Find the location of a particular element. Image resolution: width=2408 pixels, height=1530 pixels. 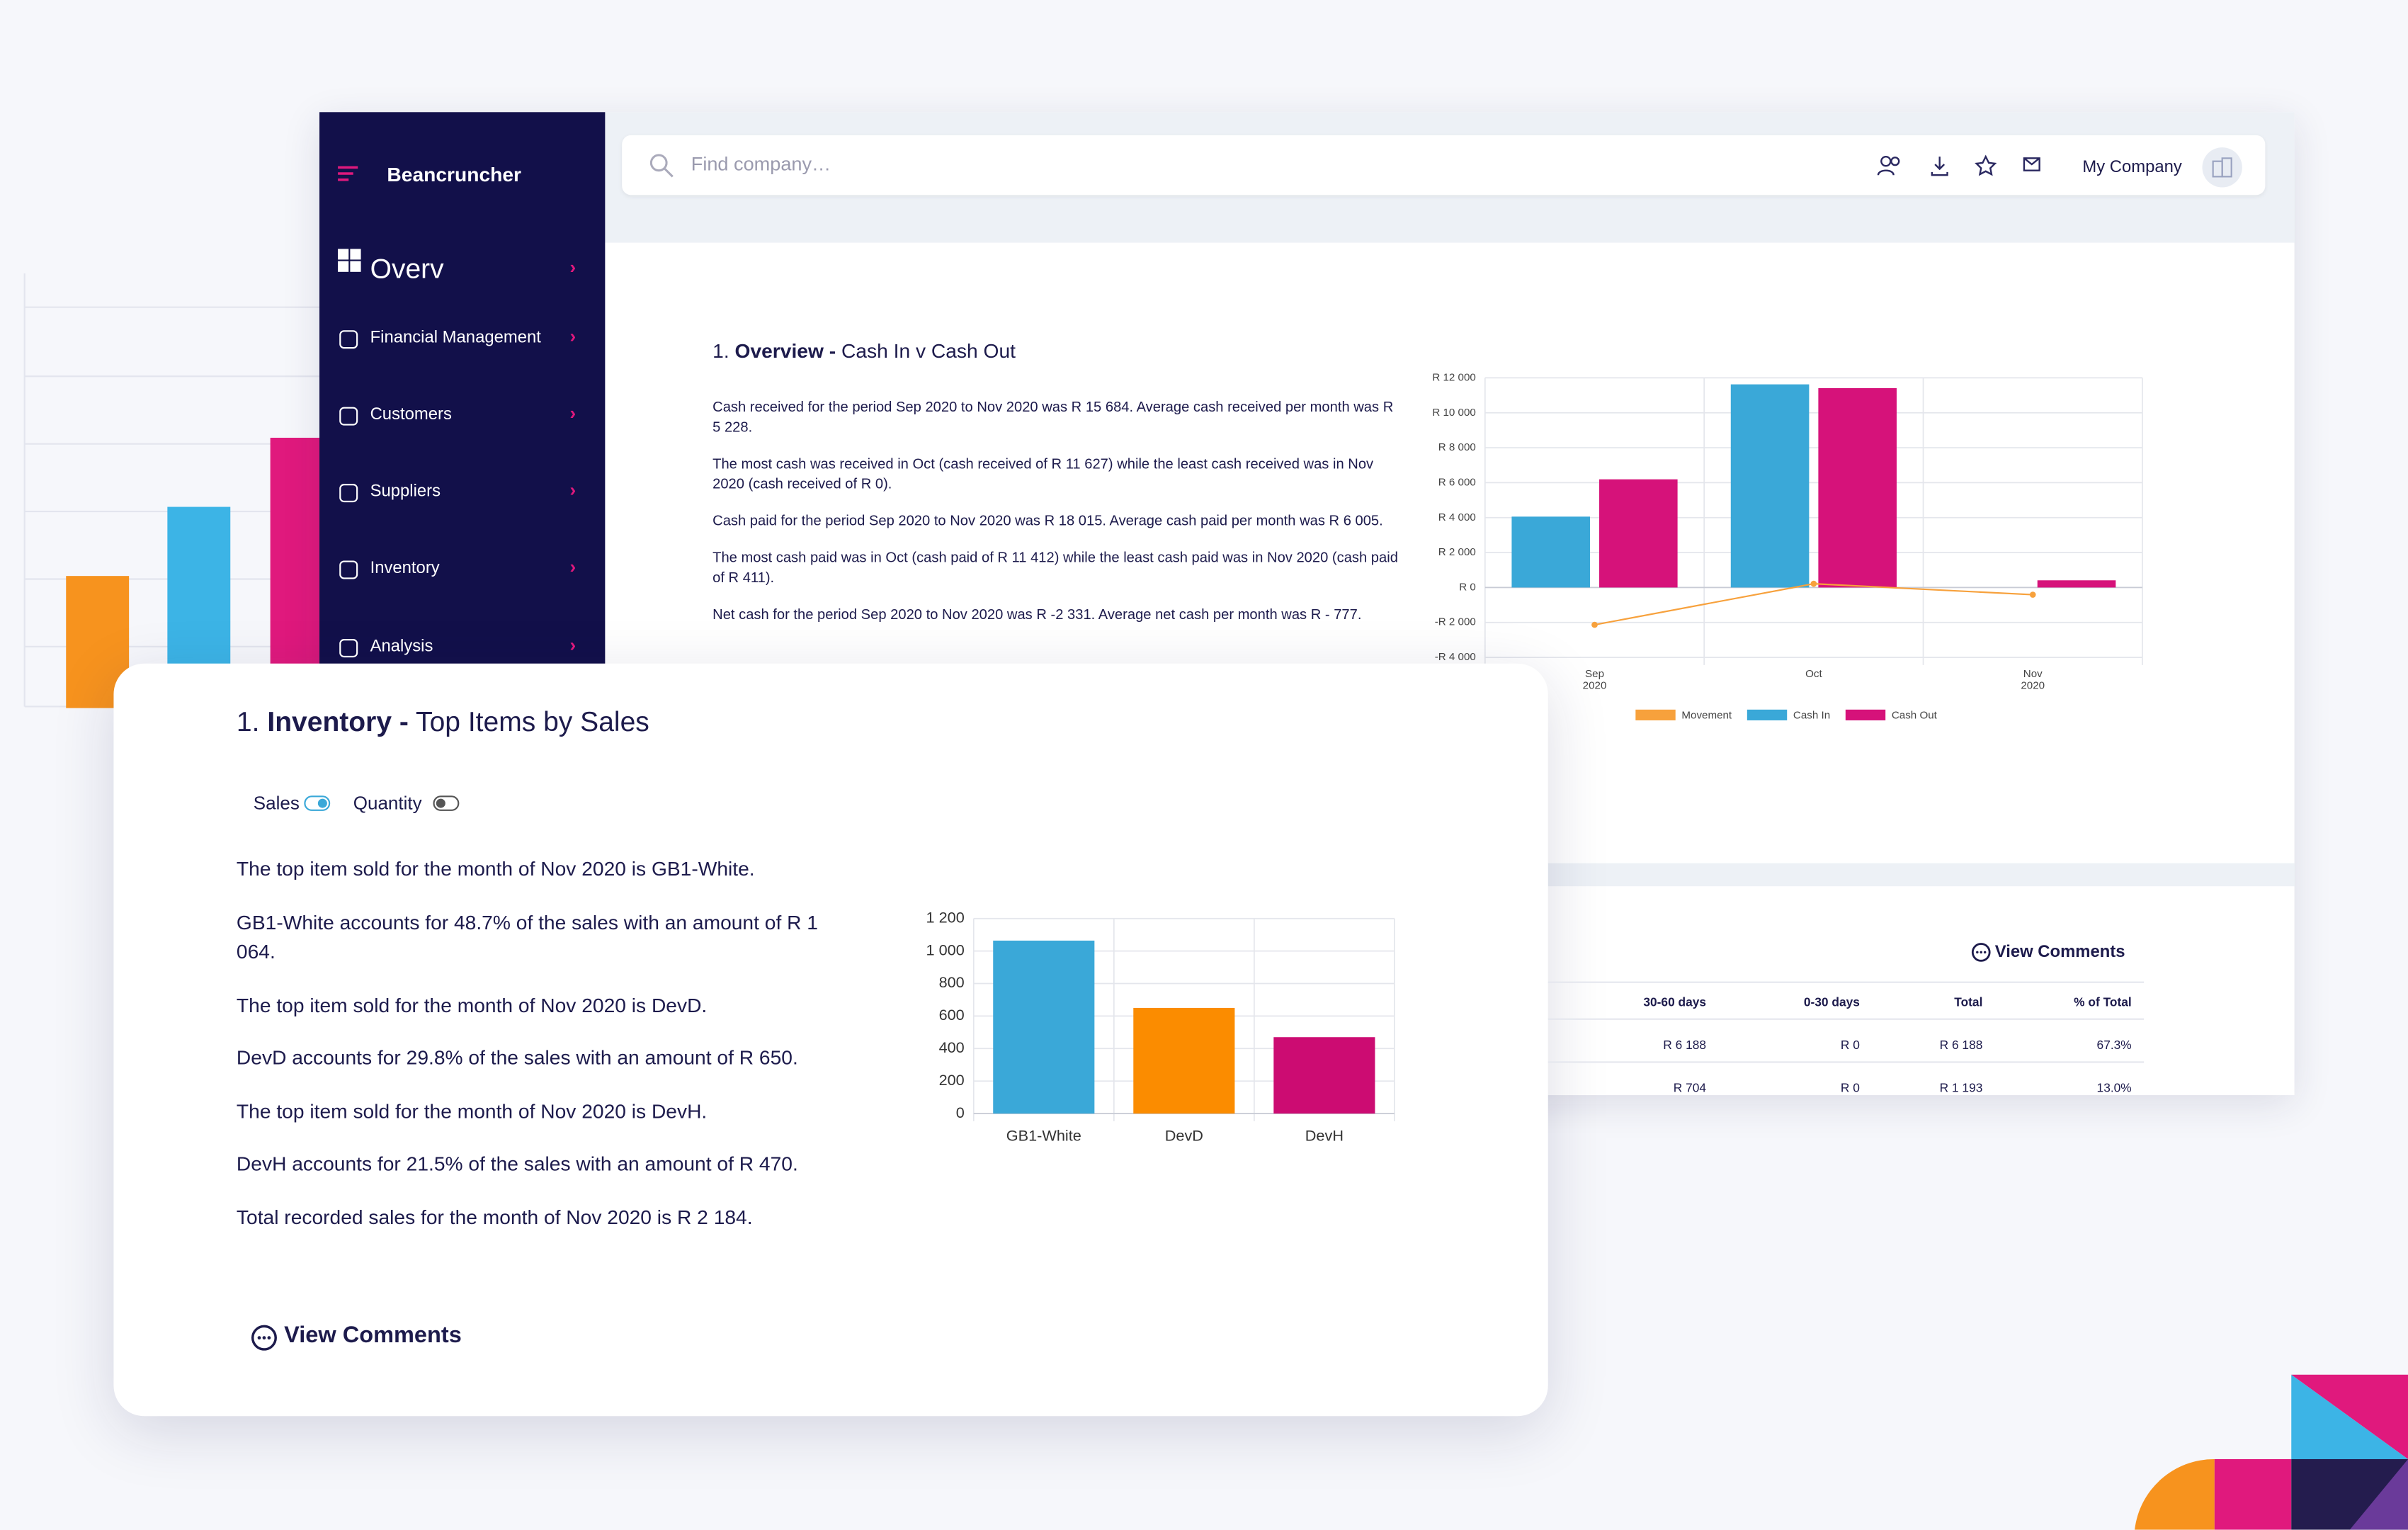

nav-item: Financial Management is located at coordinates (455, 339).